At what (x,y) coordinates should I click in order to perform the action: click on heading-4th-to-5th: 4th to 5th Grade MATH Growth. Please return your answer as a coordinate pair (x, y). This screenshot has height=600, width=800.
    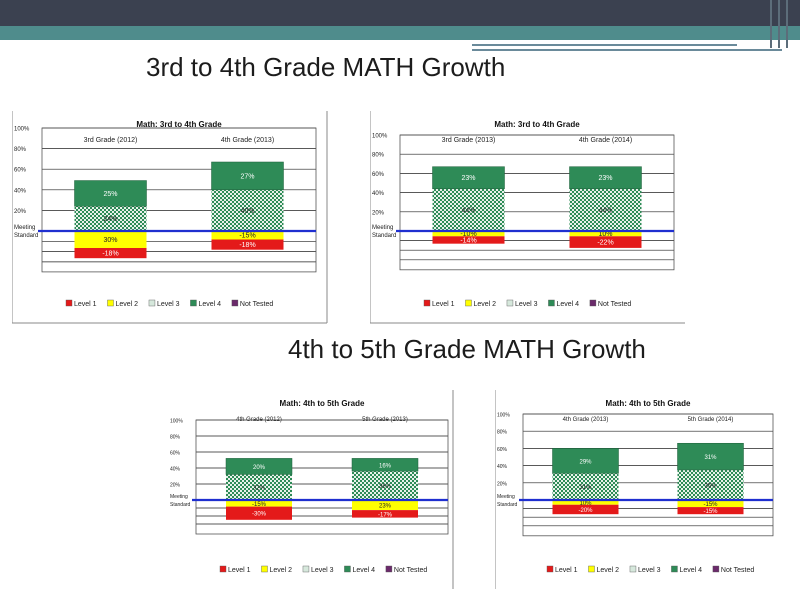
    Looking at the image, I should click on (467, 349).